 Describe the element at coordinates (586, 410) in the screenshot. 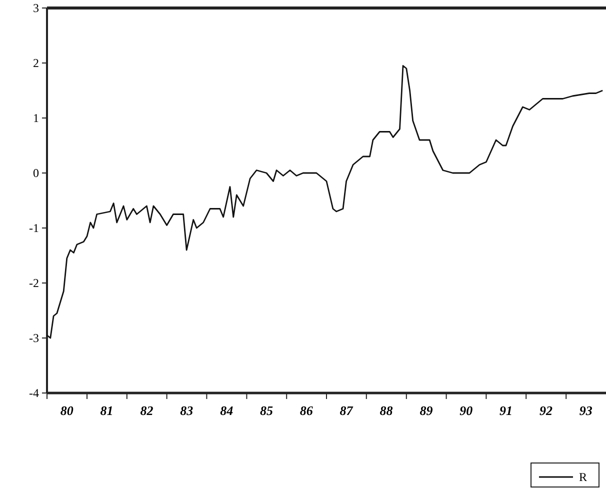

I see `x-tick-label: 93` at that location.